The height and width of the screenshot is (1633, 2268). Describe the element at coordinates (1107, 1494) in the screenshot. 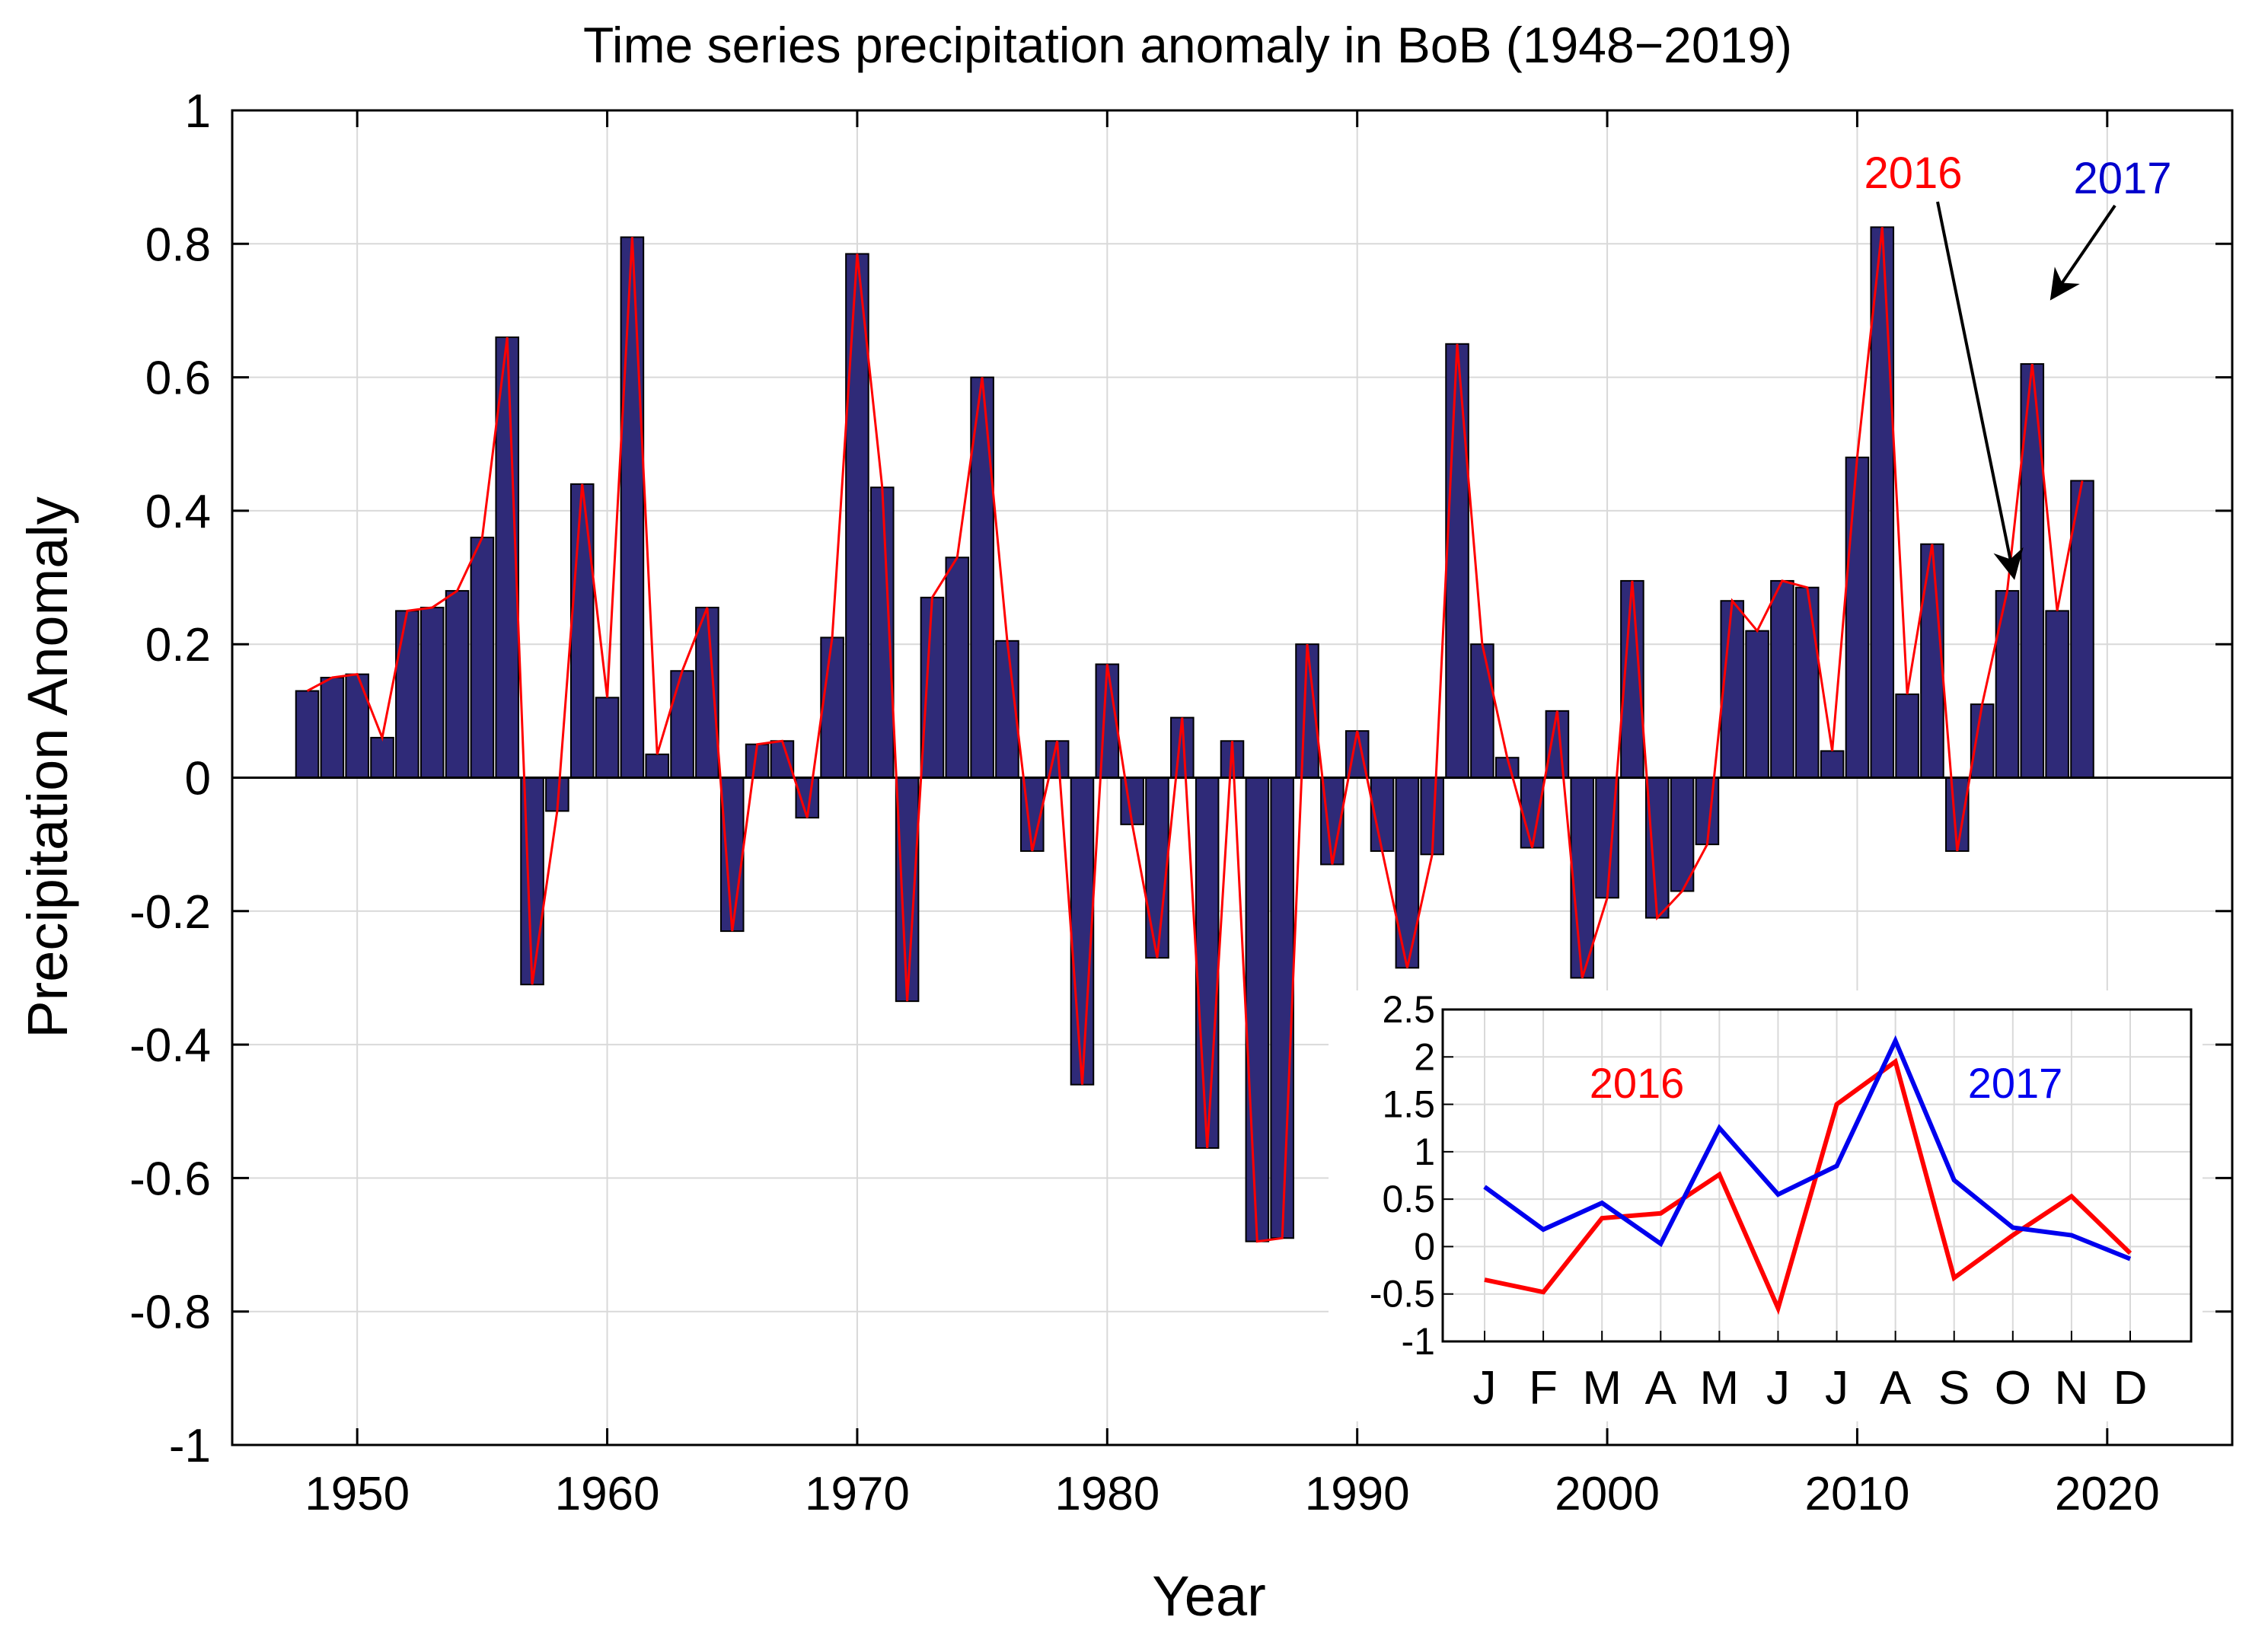

I see `x-tick-label: 1980` at that location.